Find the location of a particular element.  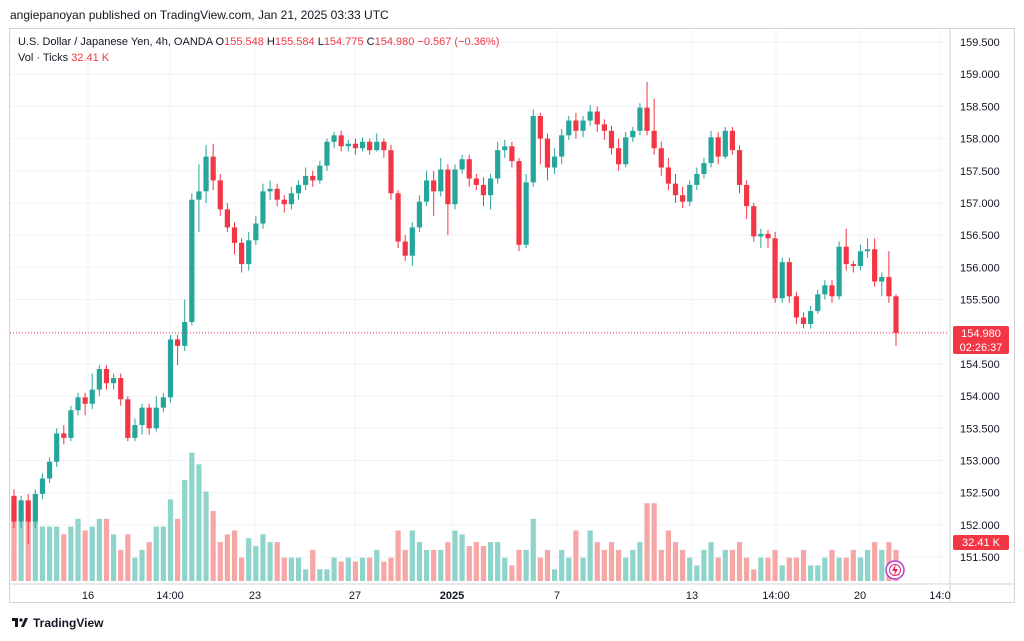

price-tick-label: 158.000 is located at coordinates (980, 140).